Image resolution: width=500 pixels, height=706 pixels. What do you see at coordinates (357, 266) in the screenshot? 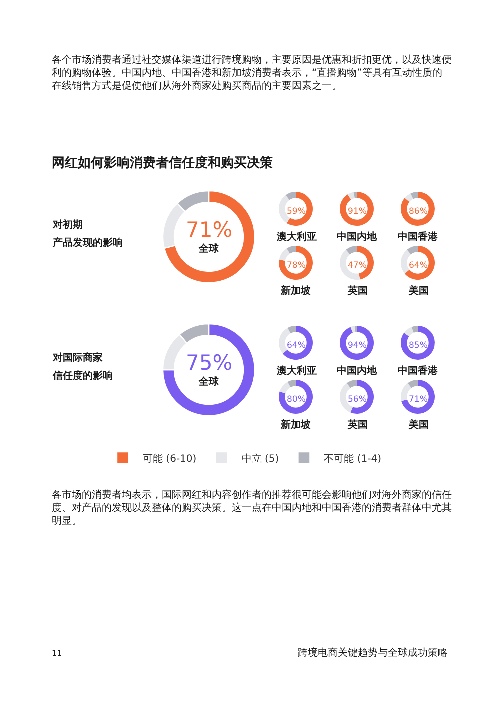
I see `data-label: 47%` at bounding box center [357, 266].